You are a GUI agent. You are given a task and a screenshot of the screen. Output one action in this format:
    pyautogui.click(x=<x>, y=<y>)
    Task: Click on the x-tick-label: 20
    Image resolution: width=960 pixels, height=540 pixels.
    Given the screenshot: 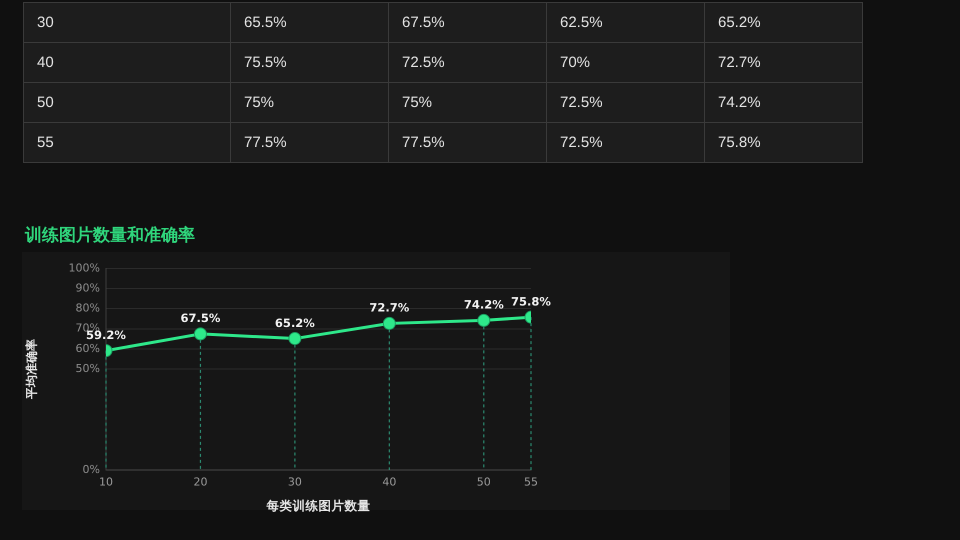 What is the action you would take?
    pyautogui.click(x=200, y=481)
    